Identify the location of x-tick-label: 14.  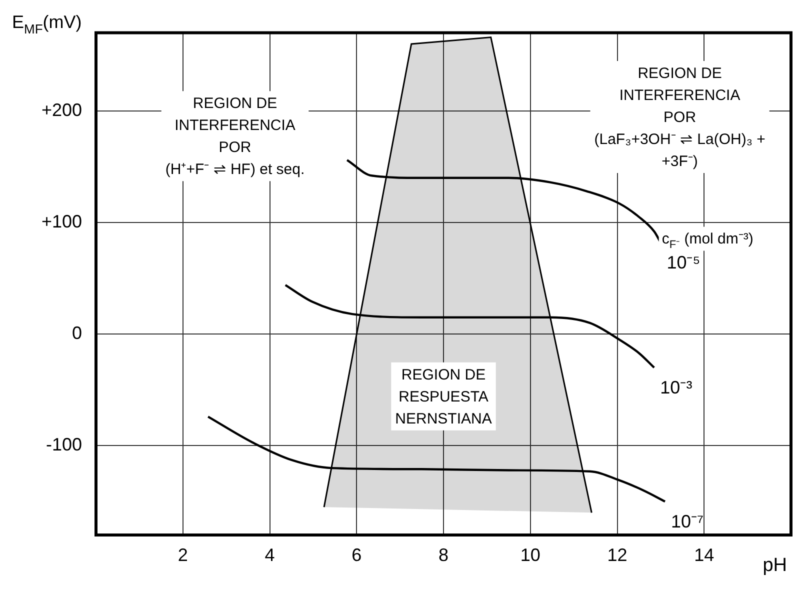
(704, 554).